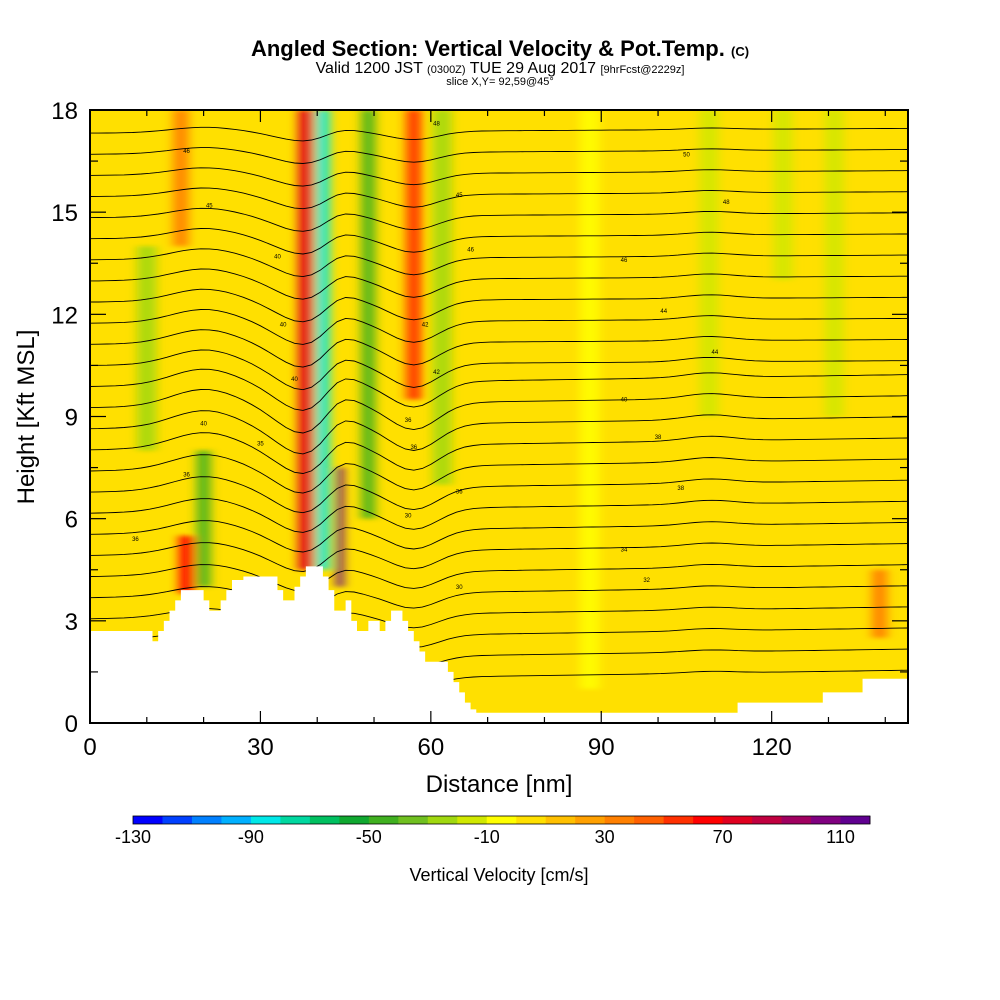 Image resolution: width=1000 pixels, height=1000 pixels. Describe the element at coordinates (498, 875) in the screenshot. I see `colorbar-label: Vertical Velocity [cm/s]` at that location.